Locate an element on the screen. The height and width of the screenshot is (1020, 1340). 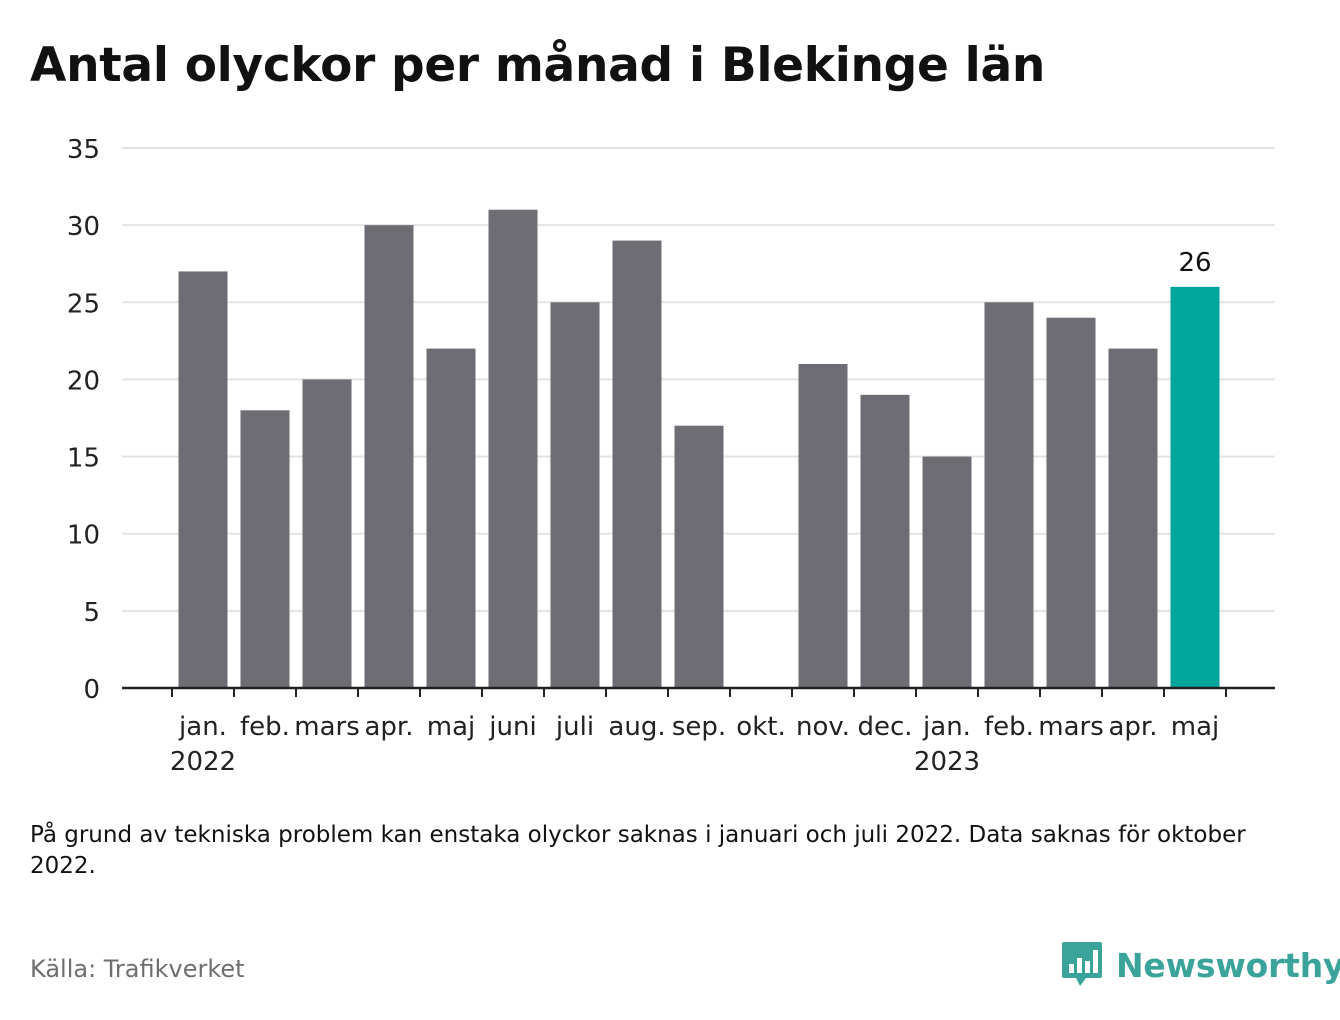
bar-chart-speech-bubble-icon is located at coordinates (1082, 964).